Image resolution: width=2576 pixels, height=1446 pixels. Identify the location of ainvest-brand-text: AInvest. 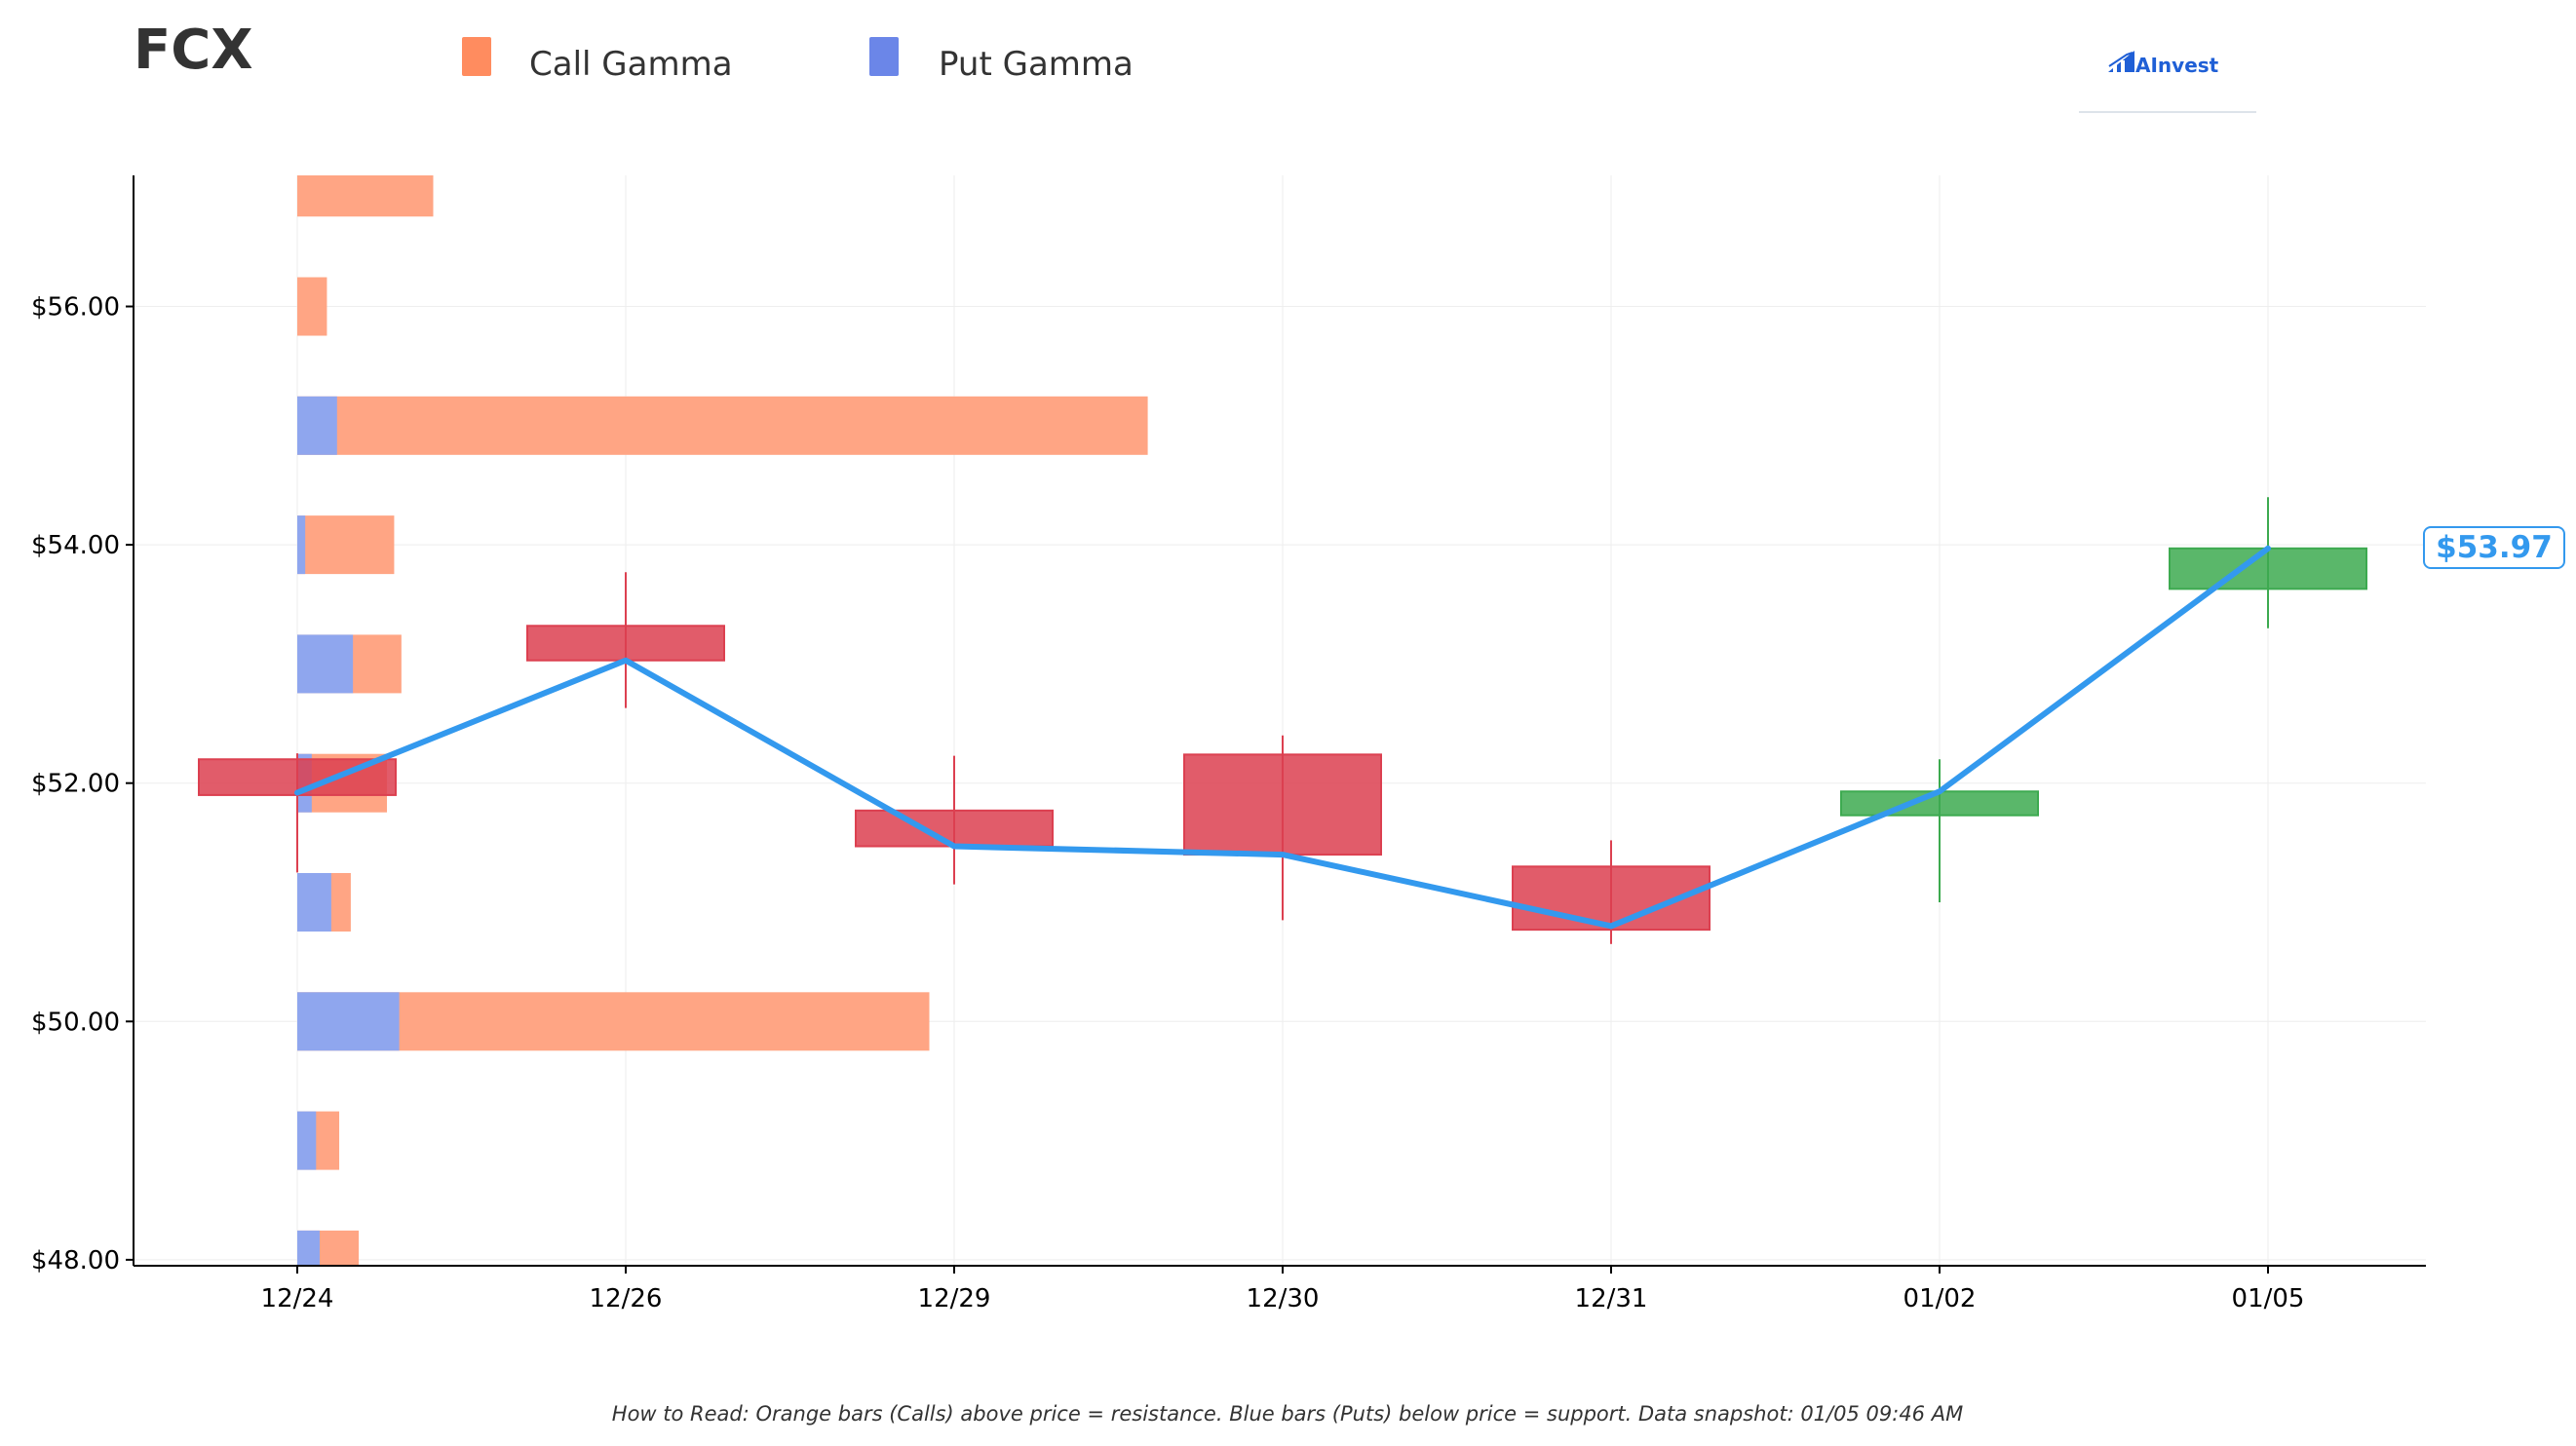
(2177, 65).